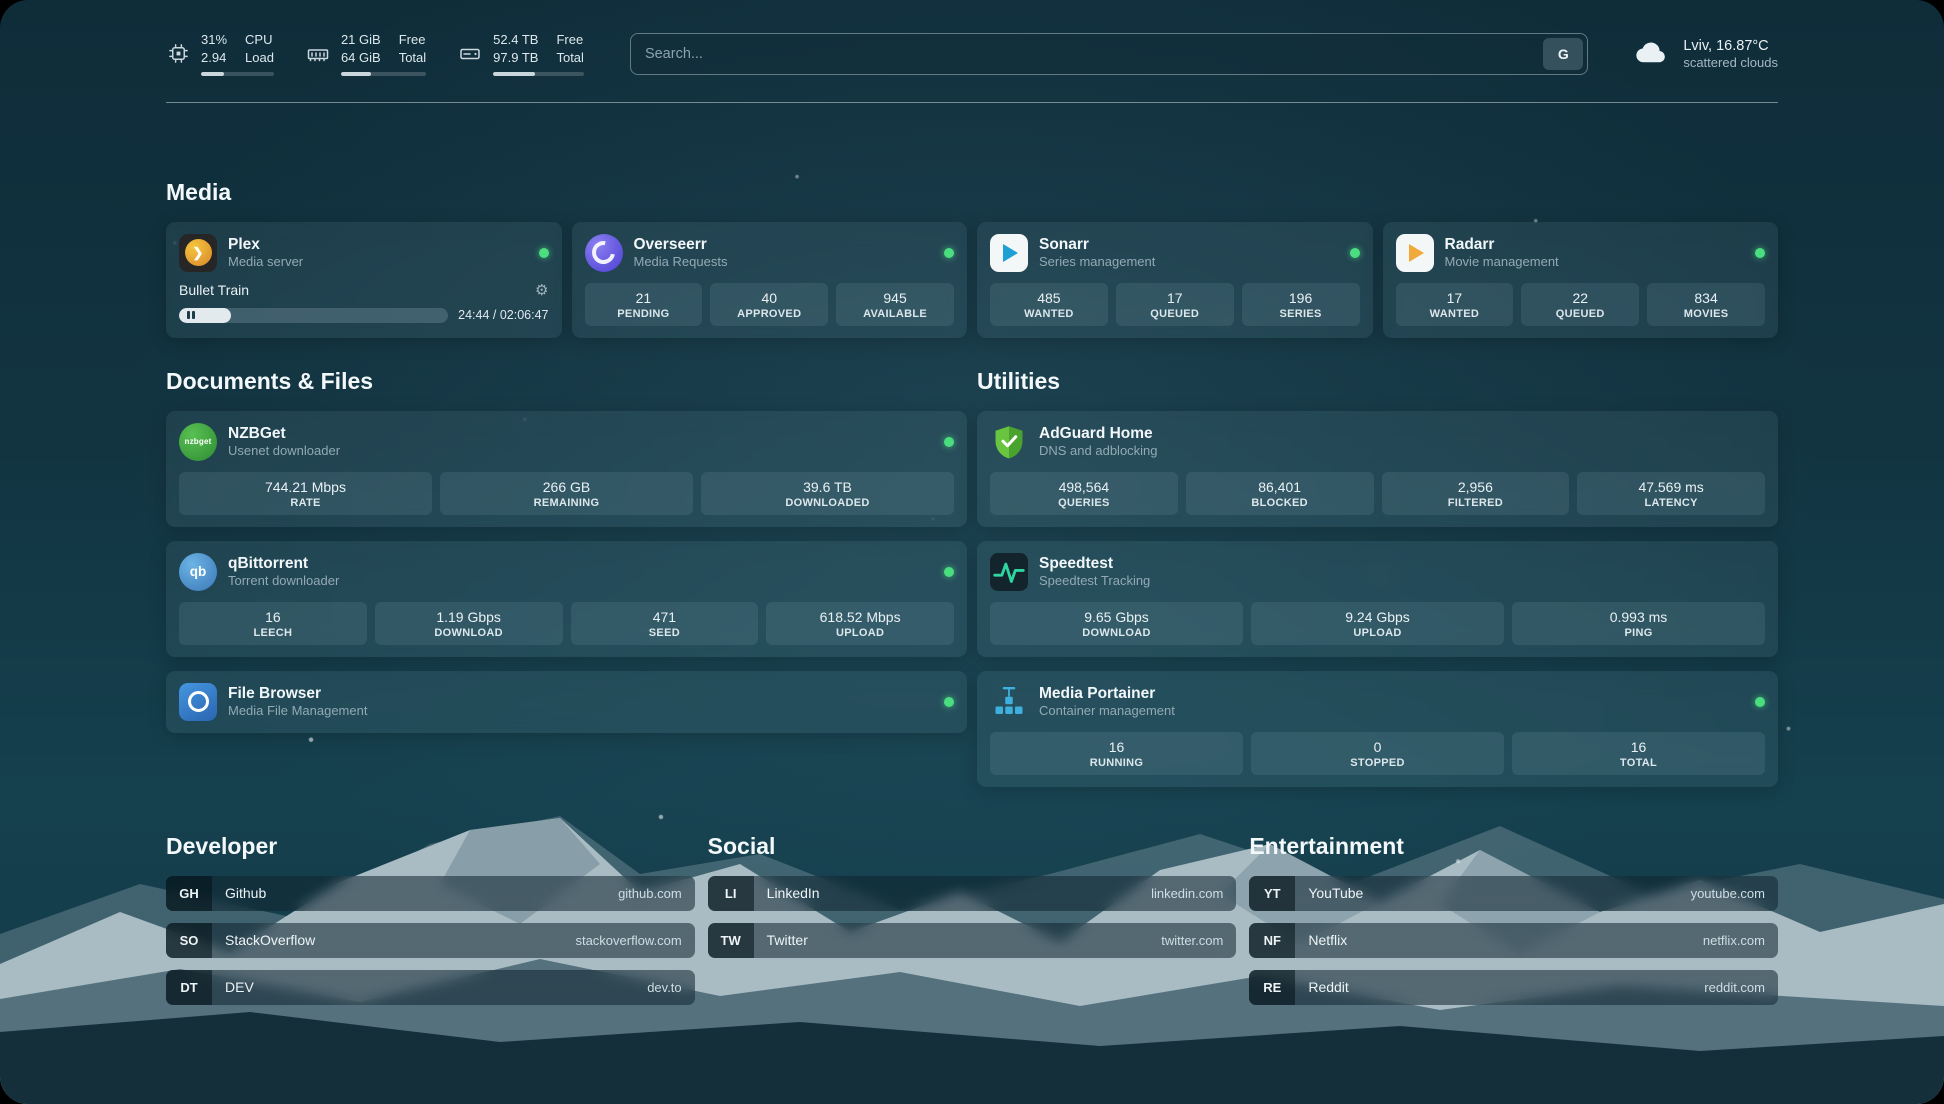  I want to click on stat-upload: 9.24 Gbps UPLOAD, so click(1377, 623).